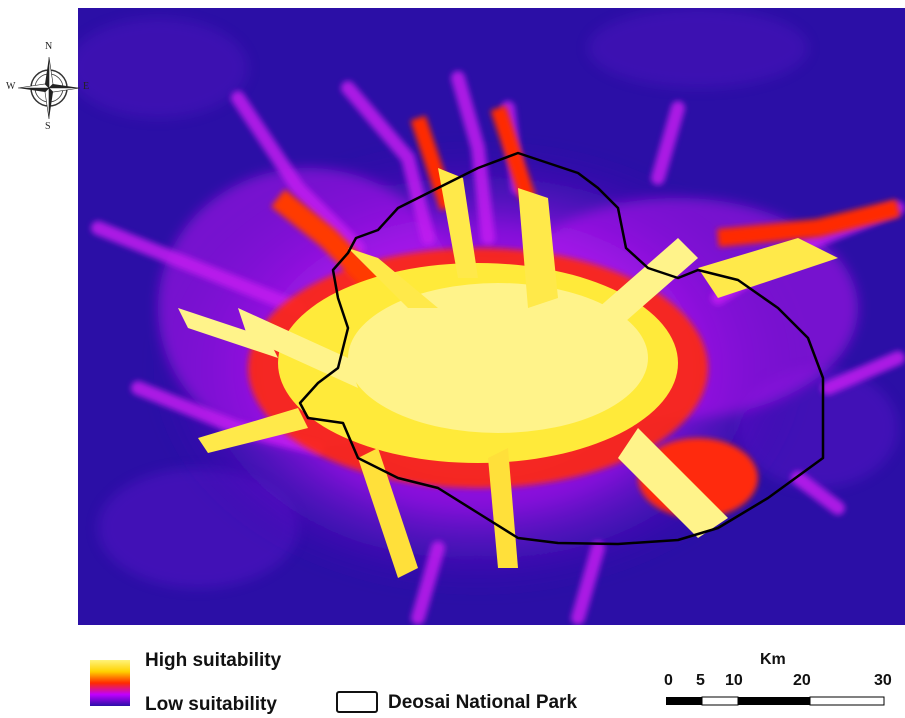 Image resolution: width=905 pixels, height=718 pixels. Describe the element at coordinates (734, 680) in the screenshot. I see `scale-tick-label: 10` at that location.